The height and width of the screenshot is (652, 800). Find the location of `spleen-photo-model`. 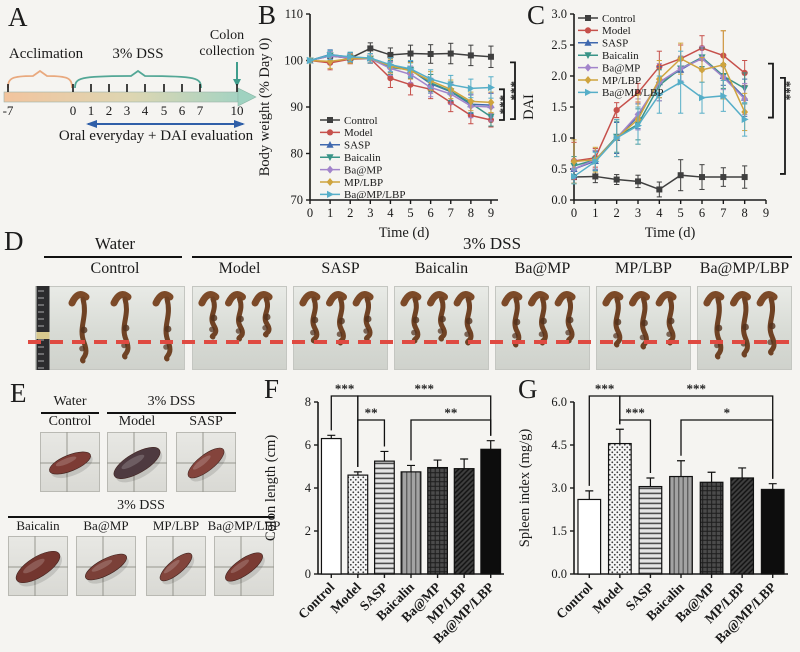

spleen-photo-model is located at coordinates (137, 462).